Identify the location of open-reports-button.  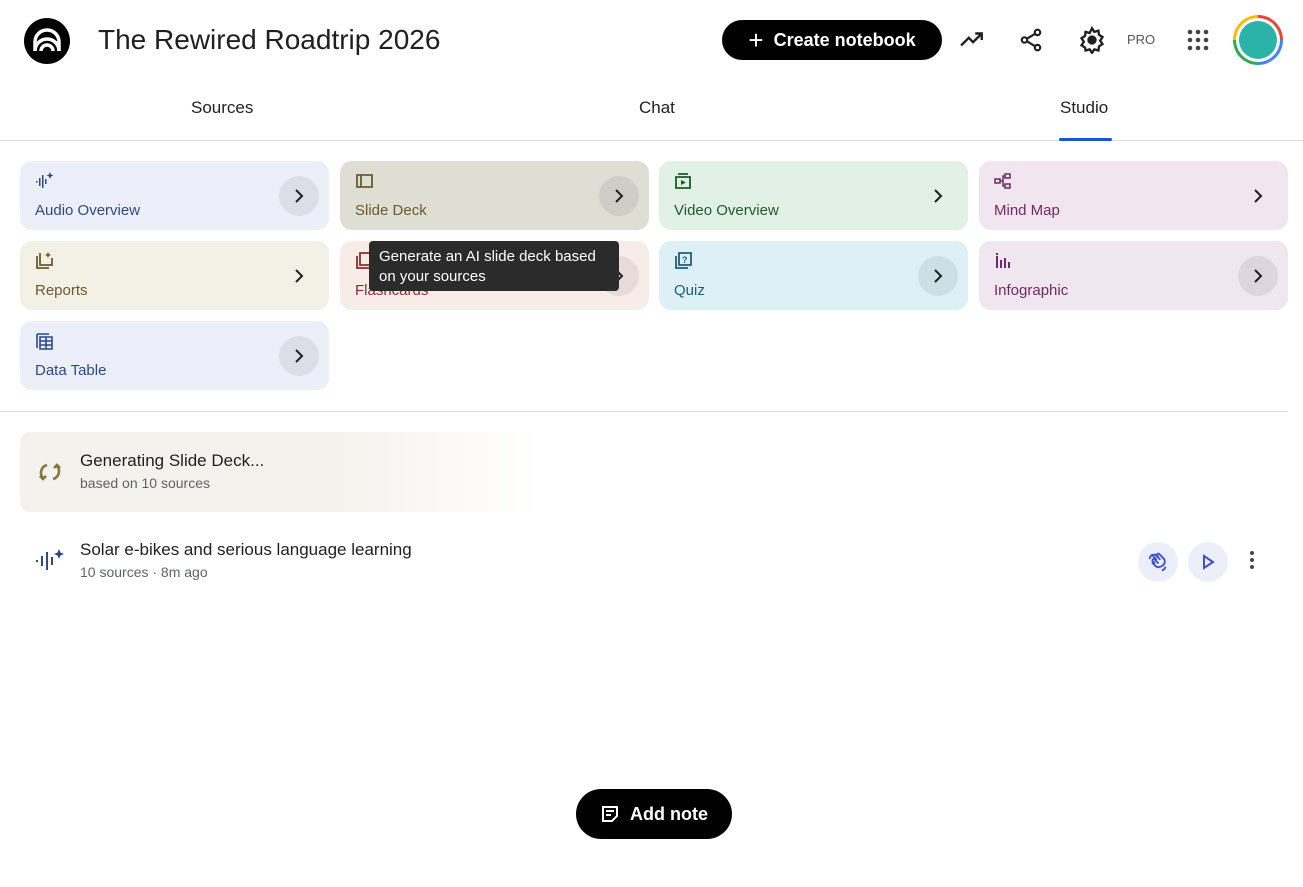
(299, 276).